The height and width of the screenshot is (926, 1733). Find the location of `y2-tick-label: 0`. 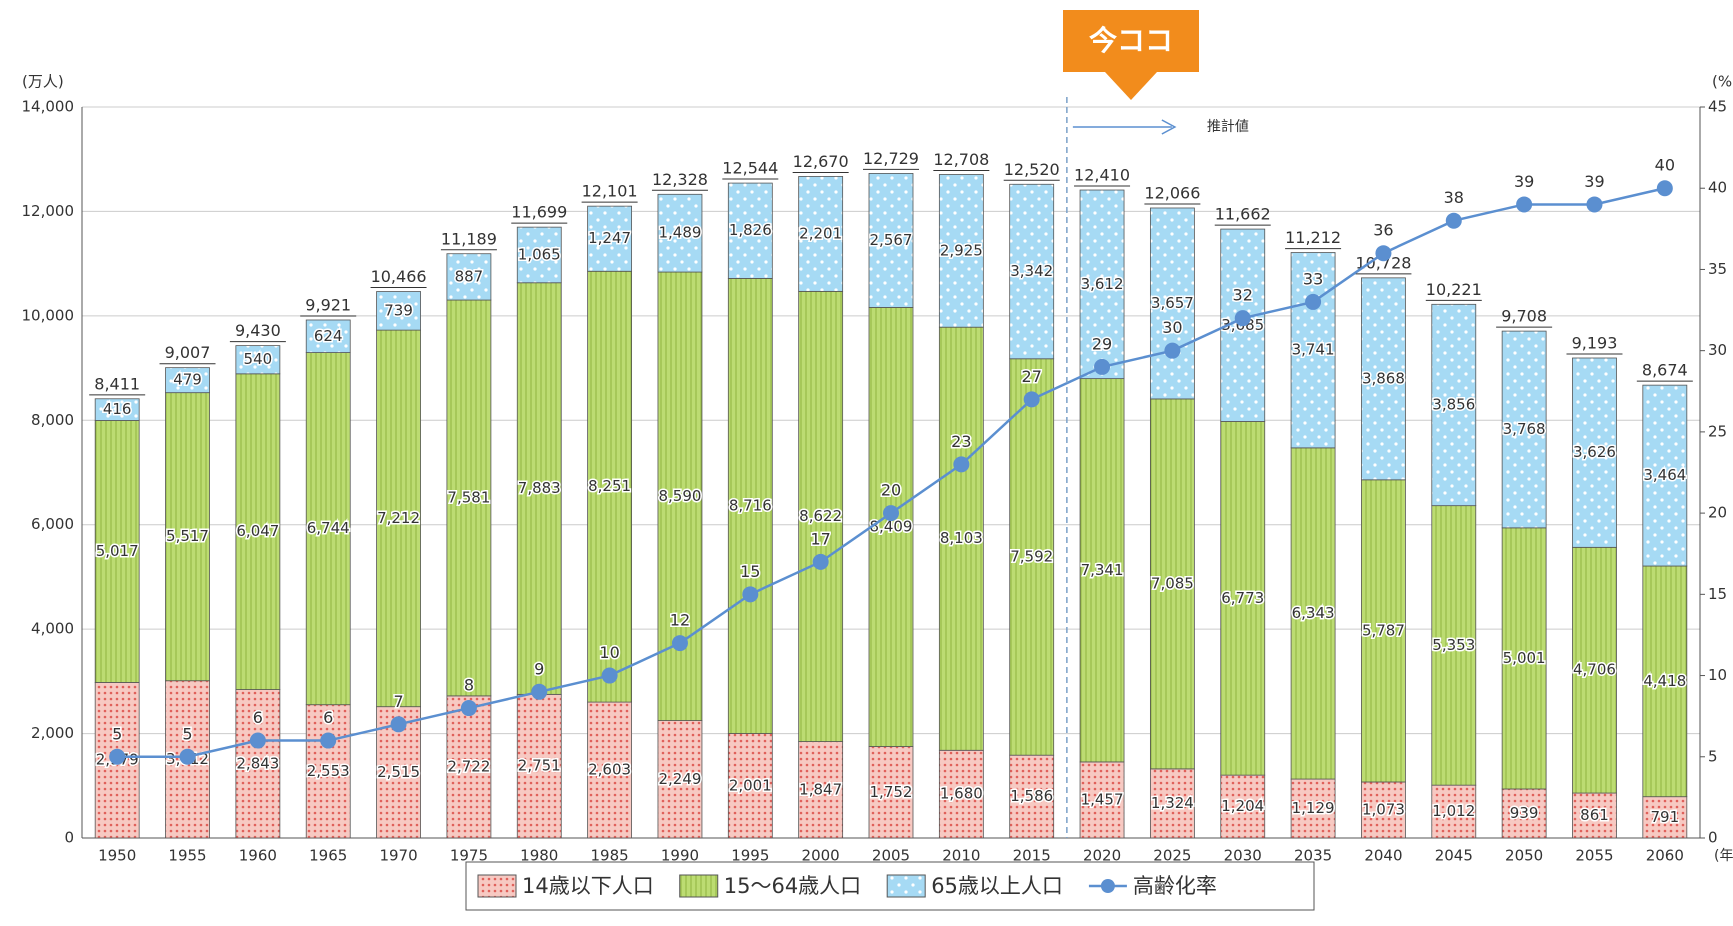

y2-tick-label: 0 is located at coordinates (1713, 838).